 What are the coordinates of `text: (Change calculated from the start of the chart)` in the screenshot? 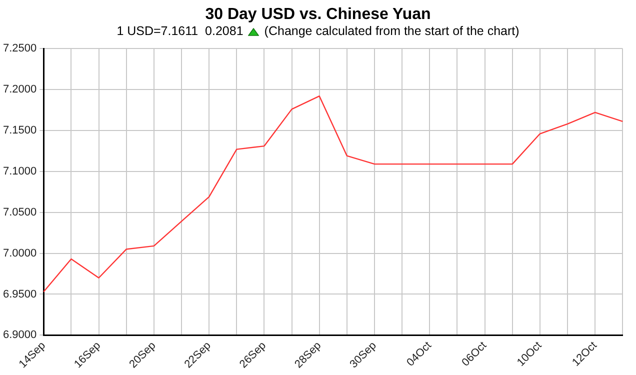 It's located at (392, 31).